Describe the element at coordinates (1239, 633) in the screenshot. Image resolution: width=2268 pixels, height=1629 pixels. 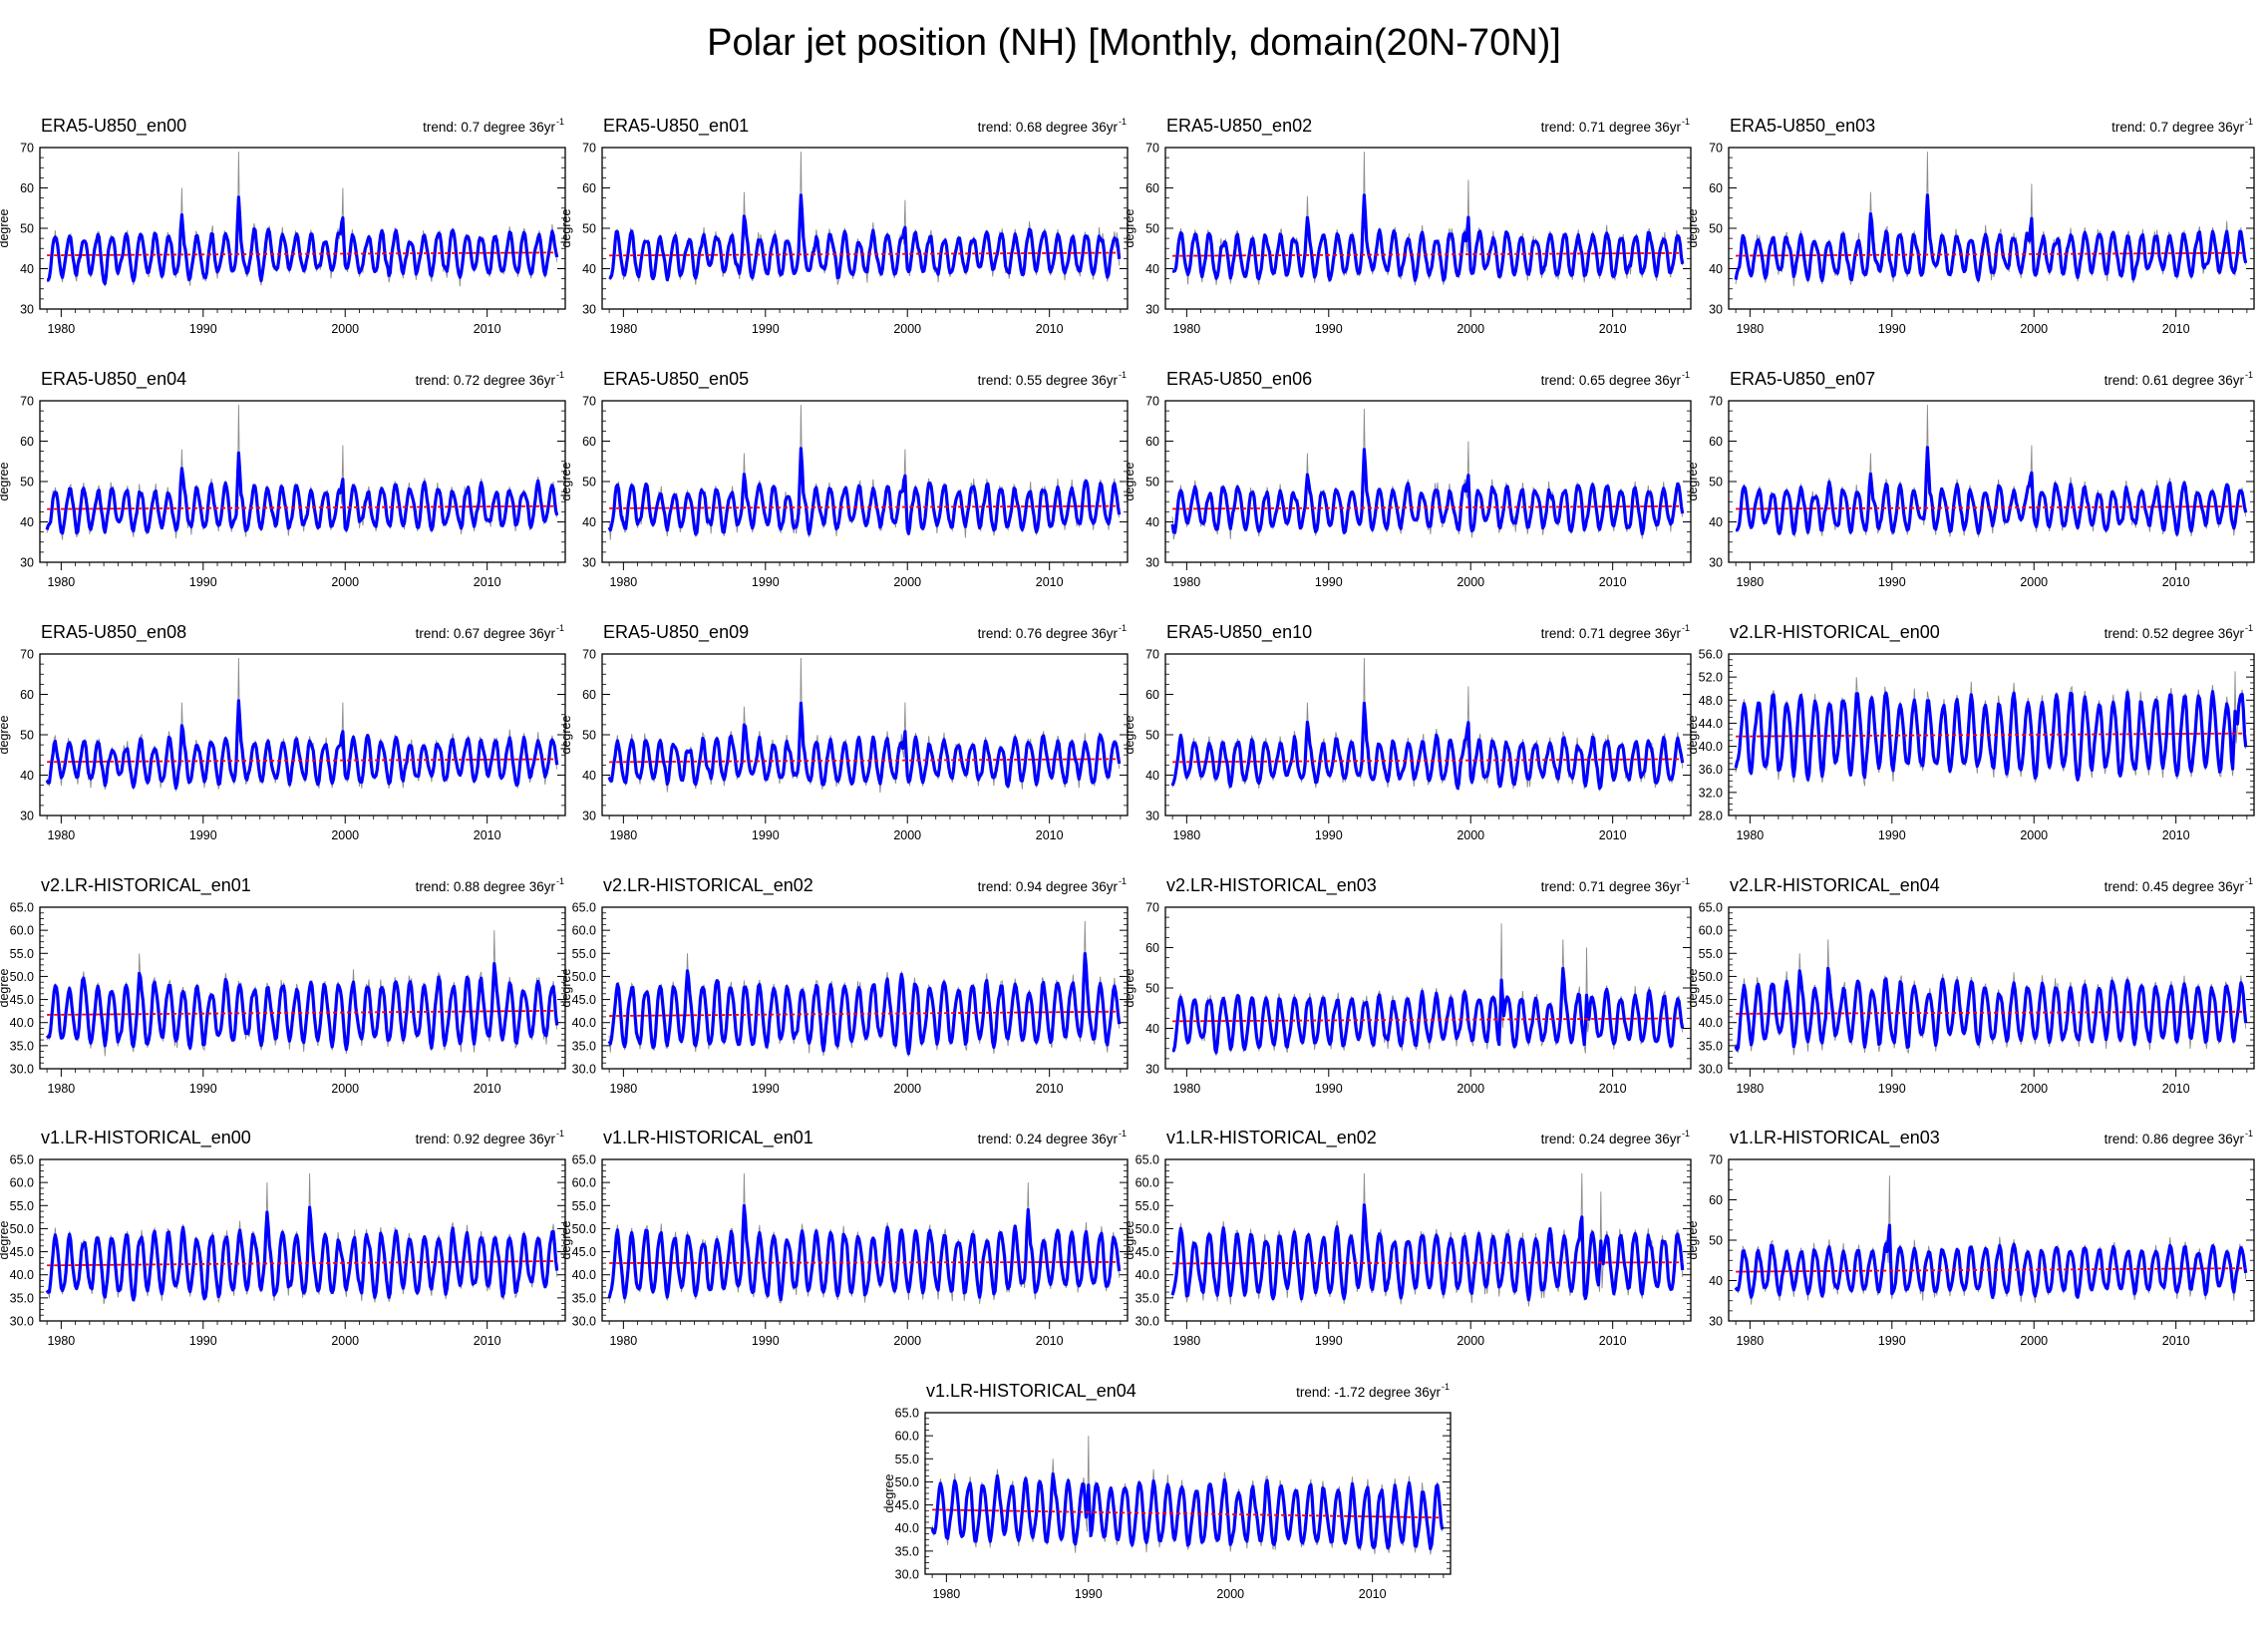
I see `panel-title: ERA5-U850_en10` at that location.